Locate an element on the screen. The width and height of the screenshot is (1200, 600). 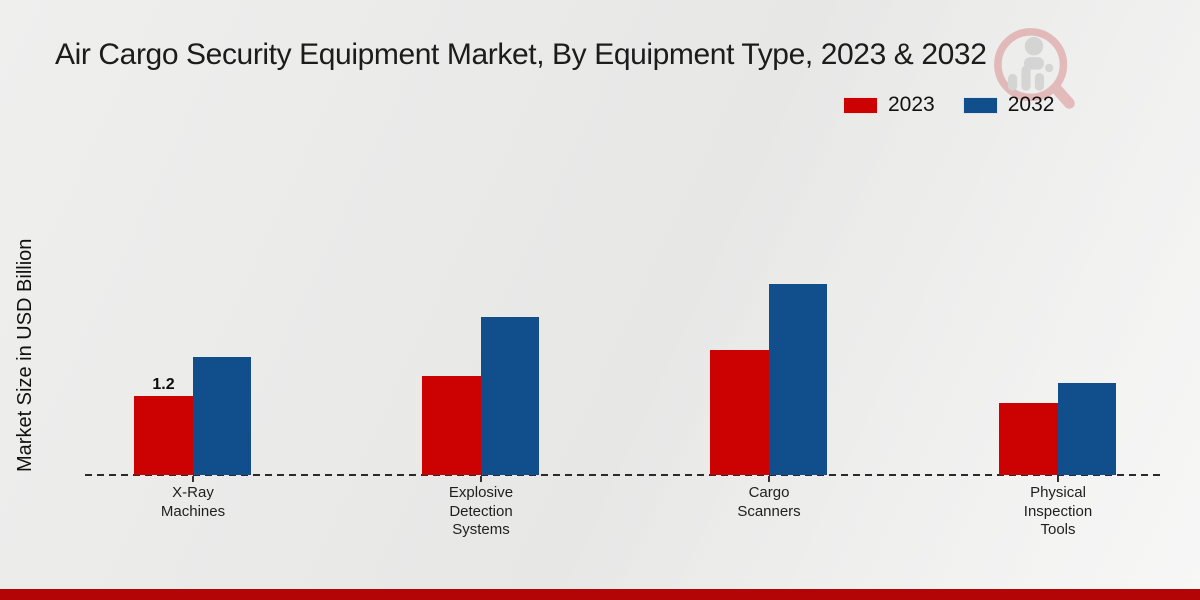
bar-2023-x-ray-machines is located at coordinates (163, 435).